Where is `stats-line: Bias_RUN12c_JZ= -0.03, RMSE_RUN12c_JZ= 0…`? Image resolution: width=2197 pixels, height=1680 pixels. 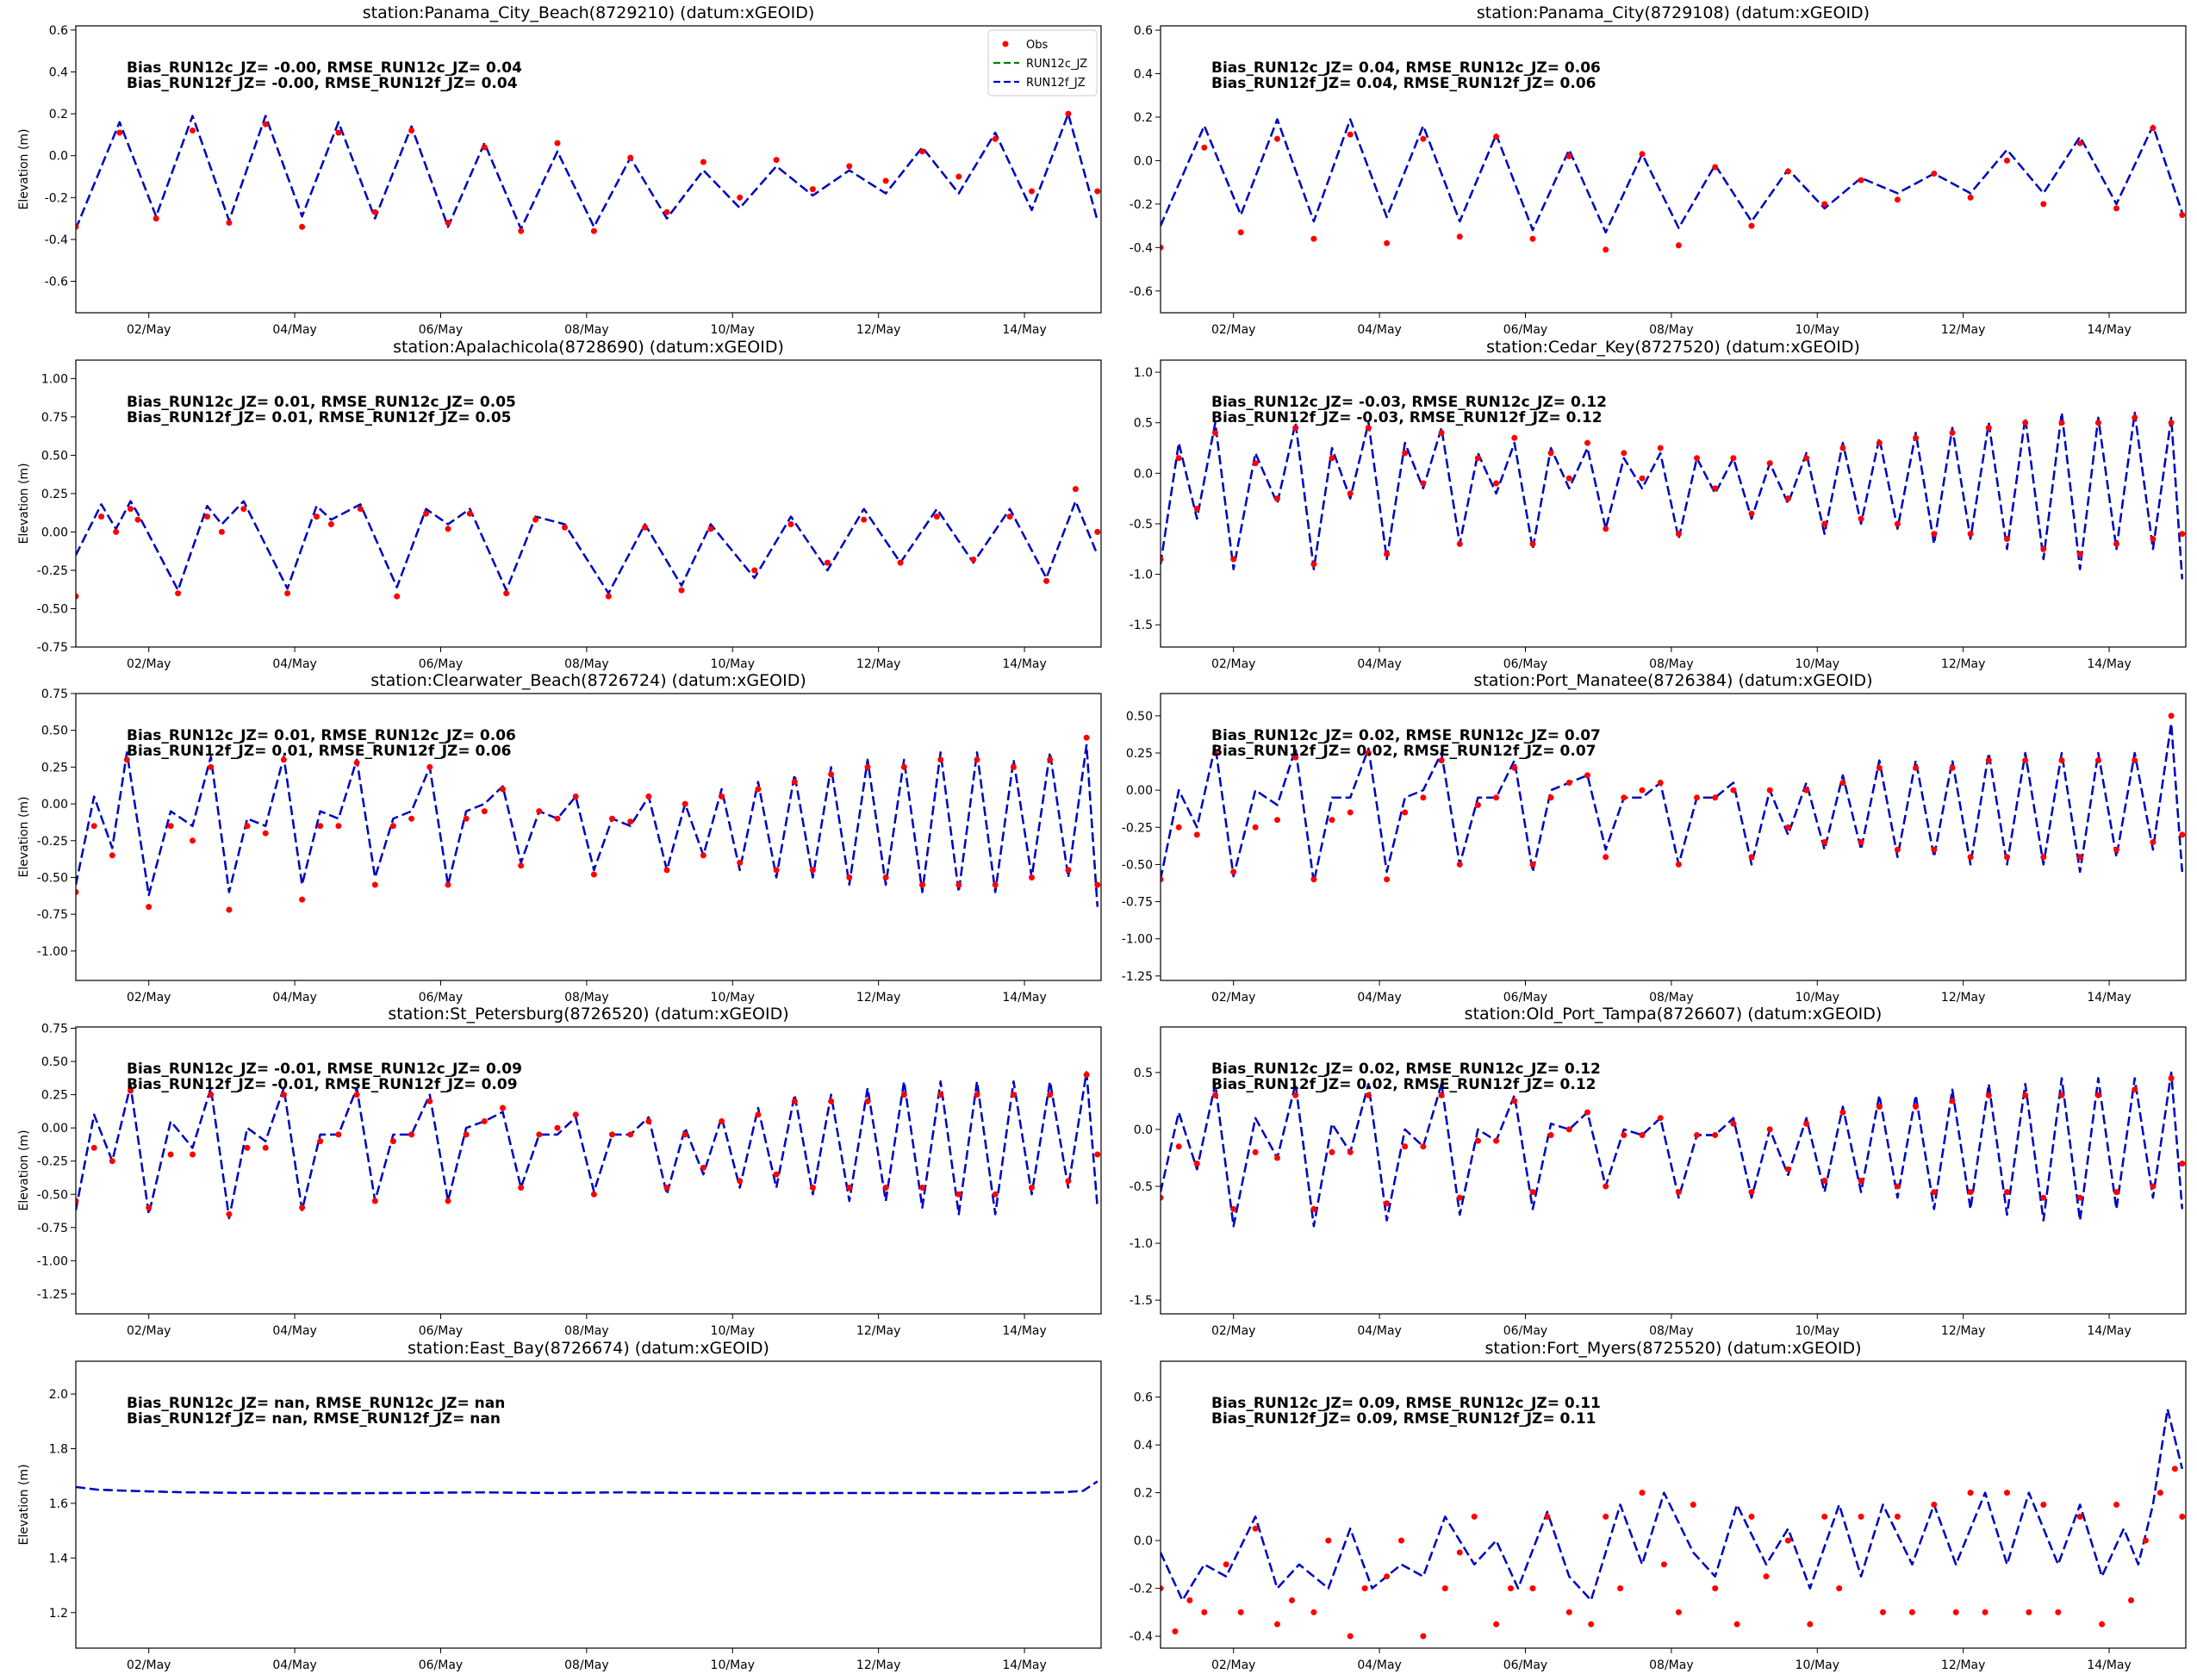
stats-line: Bias_RUN12c_JZ= -0.03, RMSE_RUN12c_JZ= 0… is located at coordinates (1409, 403).